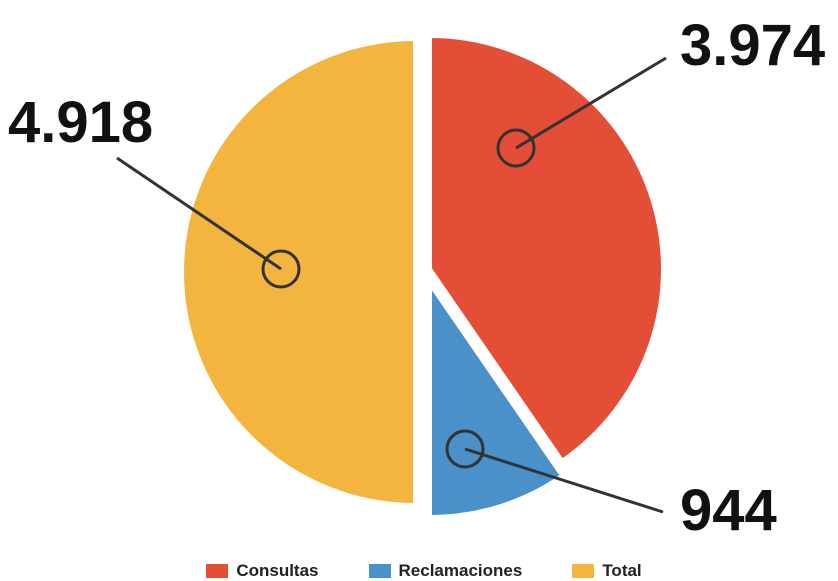 This screenshot has height=581, width=838. What do you see at coordinates (516, 148) in the screenshot?
I see `marker-circle-consultas` at bounding box center [516, 148].